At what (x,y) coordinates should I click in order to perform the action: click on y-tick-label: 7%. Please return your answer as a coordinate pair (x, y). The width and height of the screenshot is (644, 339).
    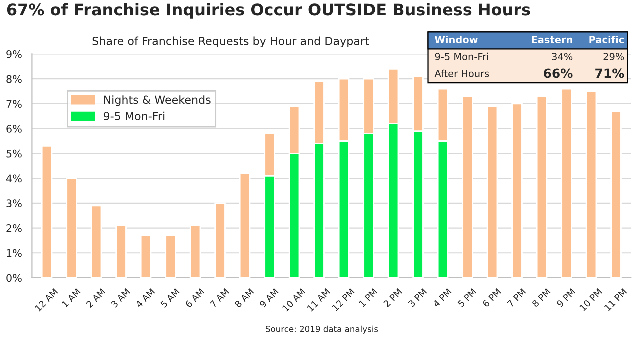
    Looking at the image, I should click on (14, 104).